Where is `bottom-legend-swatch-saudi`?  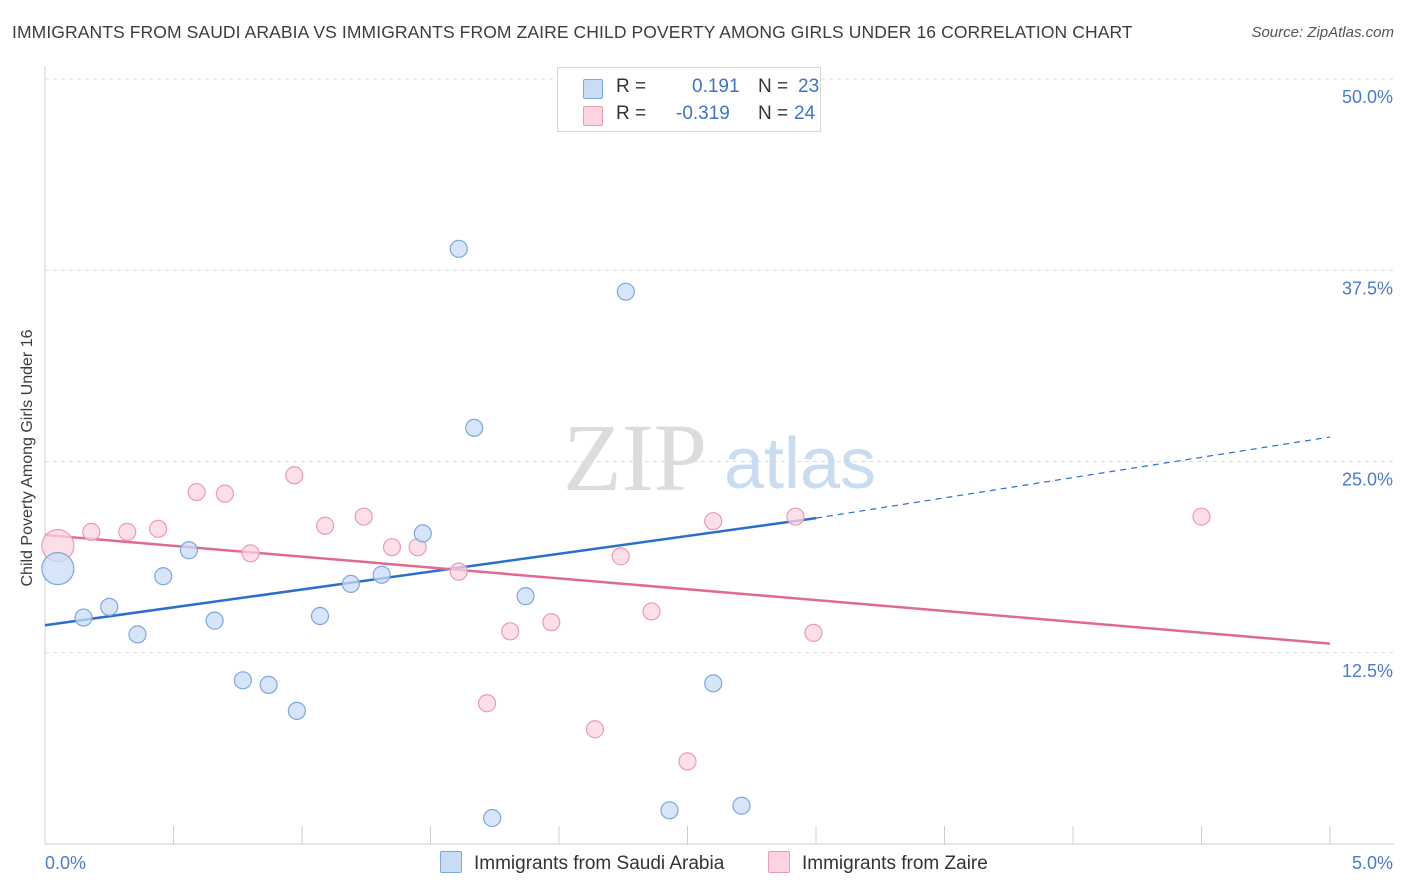 bottom-legend-swatch-saudi is located at coordinates (451, 862).